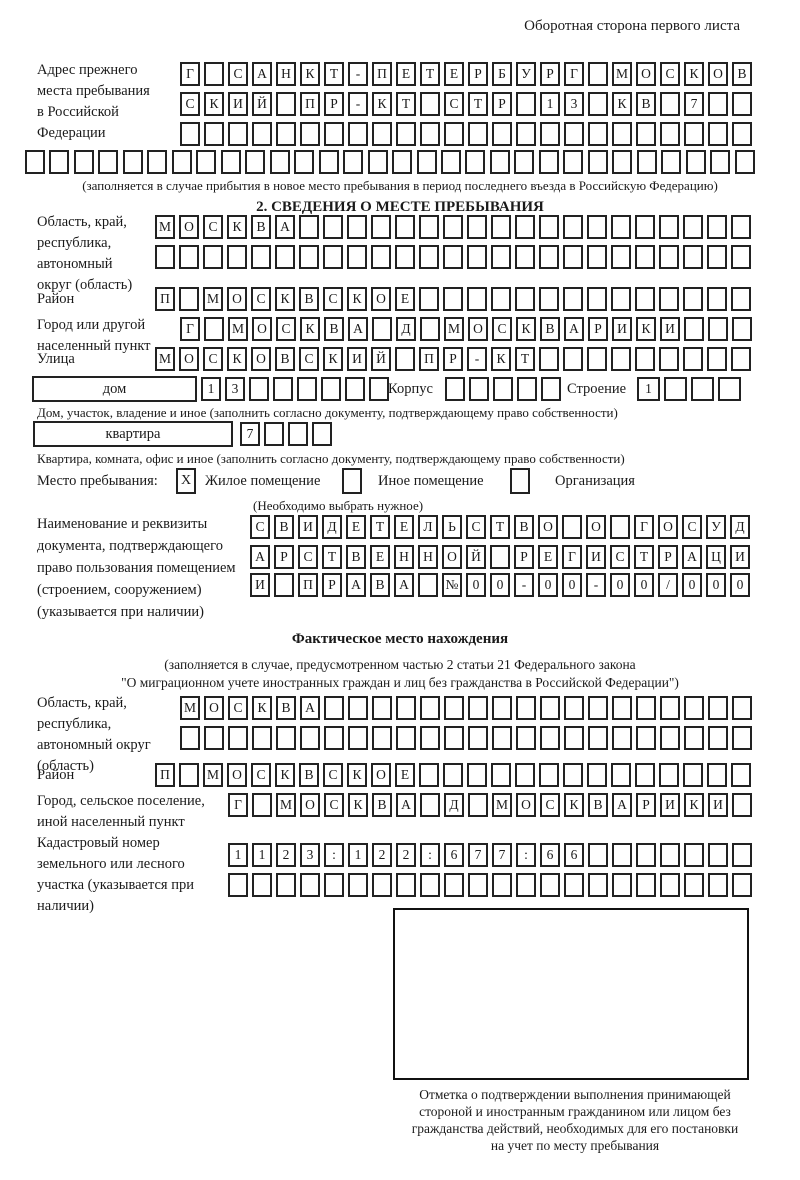 The width and height of the screenshot is (800, 1180). I want to click on checkbox-other-premises, so click(352, 481).